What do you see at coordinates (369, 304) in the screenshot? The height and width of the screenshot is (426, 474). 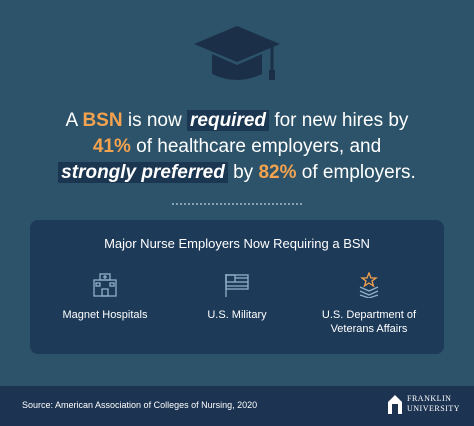 I see `employer: U.S. Department of Veterans Affairs` at bounding box center [369, 304].